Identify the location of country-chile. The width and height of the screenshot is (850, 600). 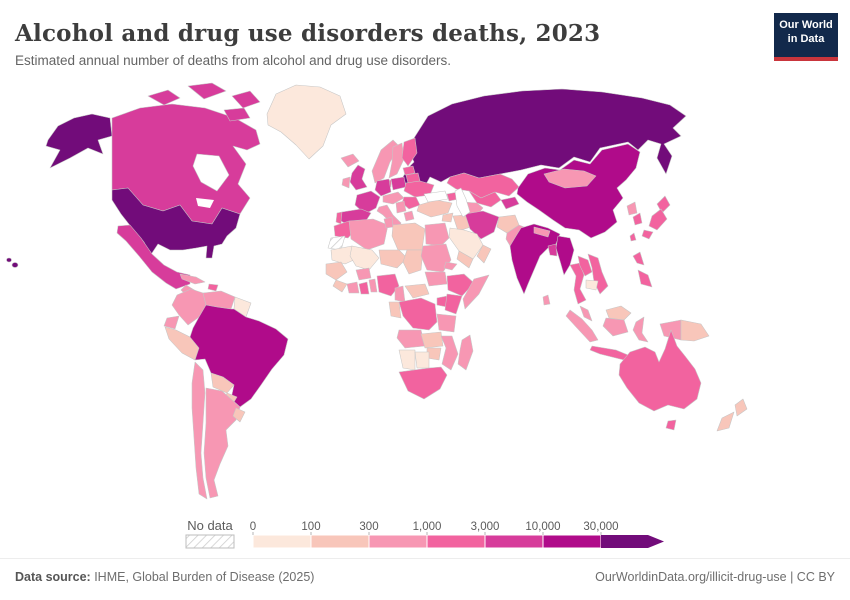
(199, 430).